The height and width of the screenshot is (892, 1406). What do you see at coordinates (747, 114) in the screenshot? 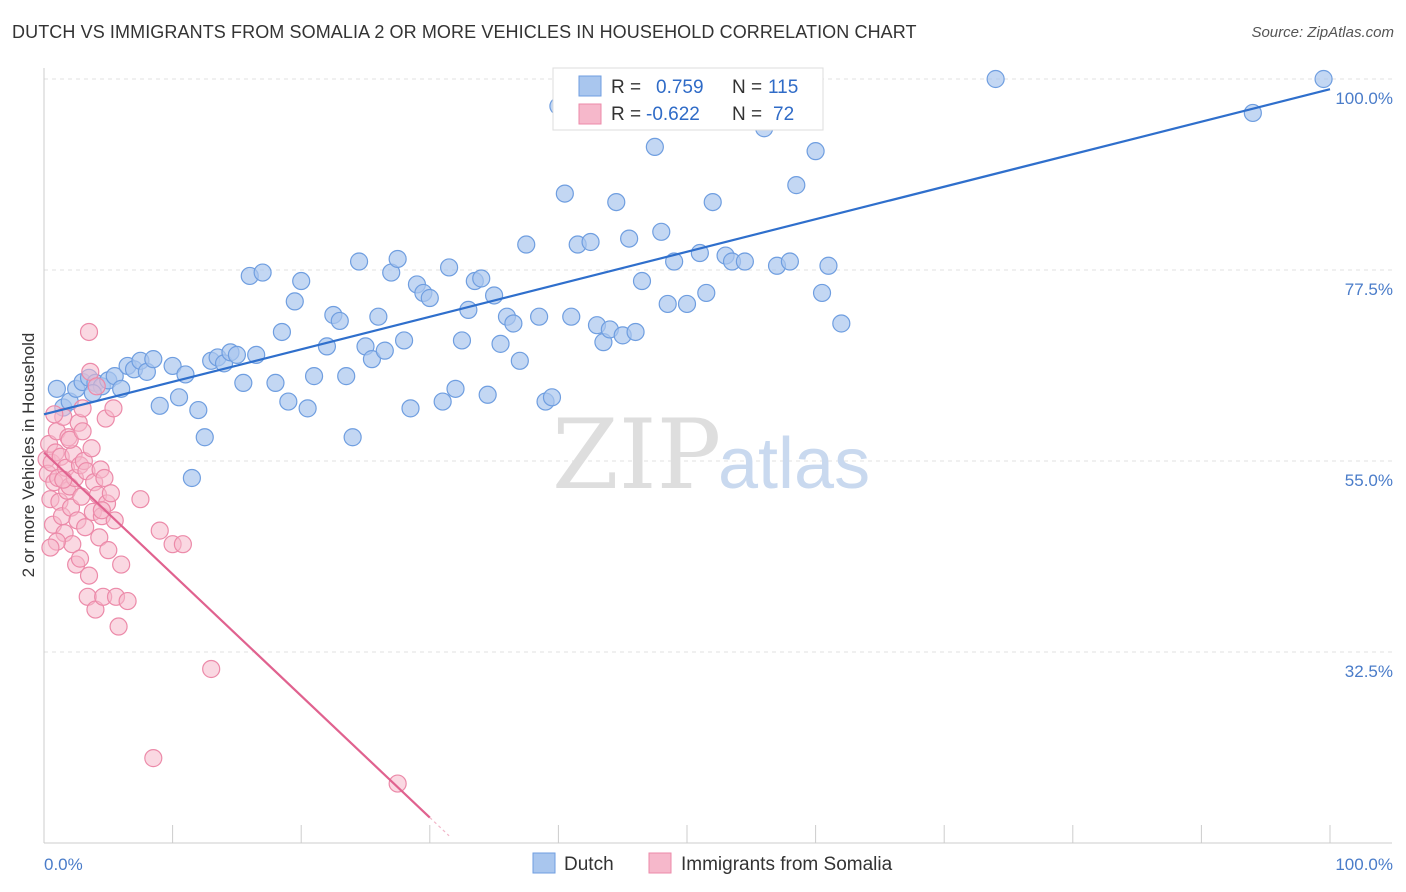
I see `legend-somalia-n-label: N =` at bounding box center [747, 114].